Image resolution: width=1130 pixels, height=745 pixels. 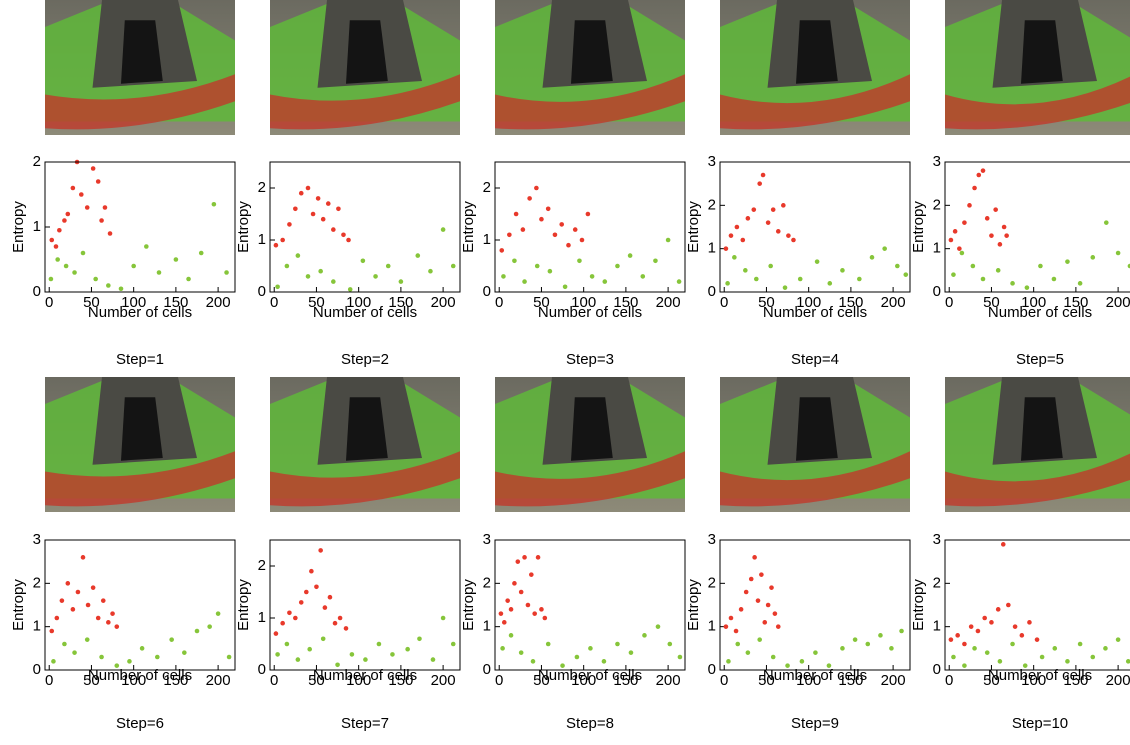 What do you see at coordinates (358, 680) in the screenshot?
I see `x-tick-label: 100` at bounding box center [358, 680].